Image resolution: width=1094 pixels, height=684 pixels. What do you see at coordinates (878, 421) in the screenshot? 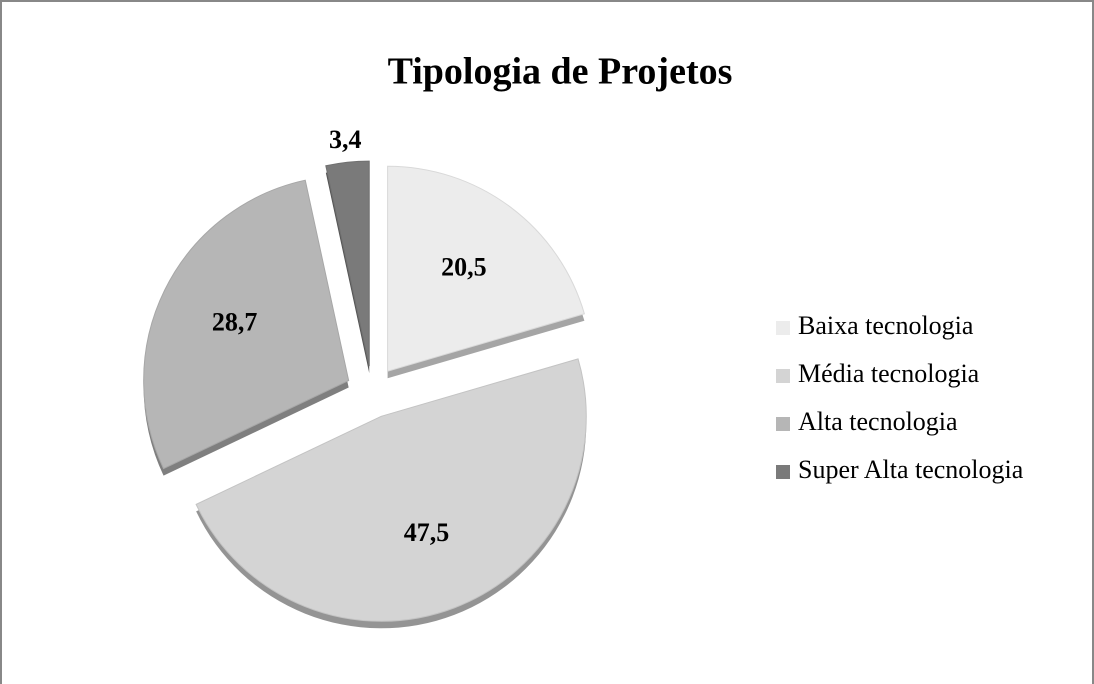
I see `legend-label: Alta tecnologia` at bounding box center [878, 421].